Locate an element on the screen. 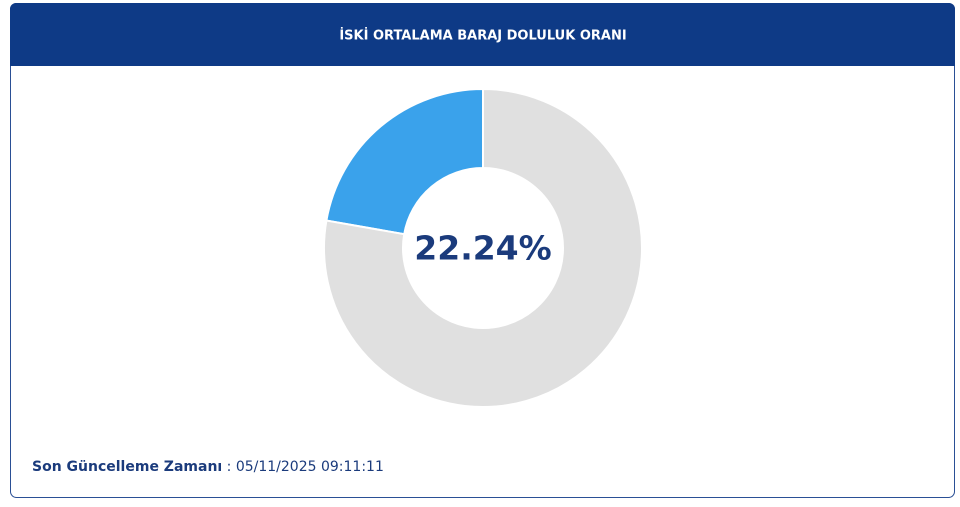  center-value-label: 22.24% is located at coordinates (482, 248).